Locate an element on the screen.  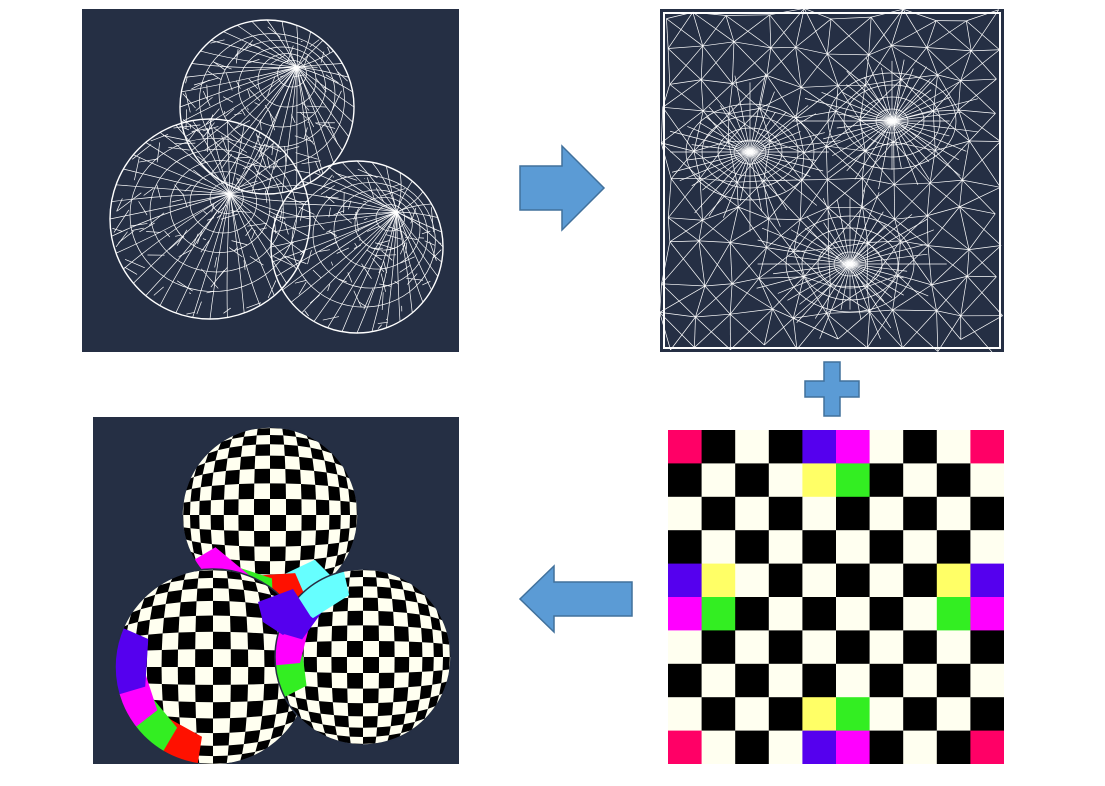
uv-triangle-mesh is located at coordinates (831, 180).